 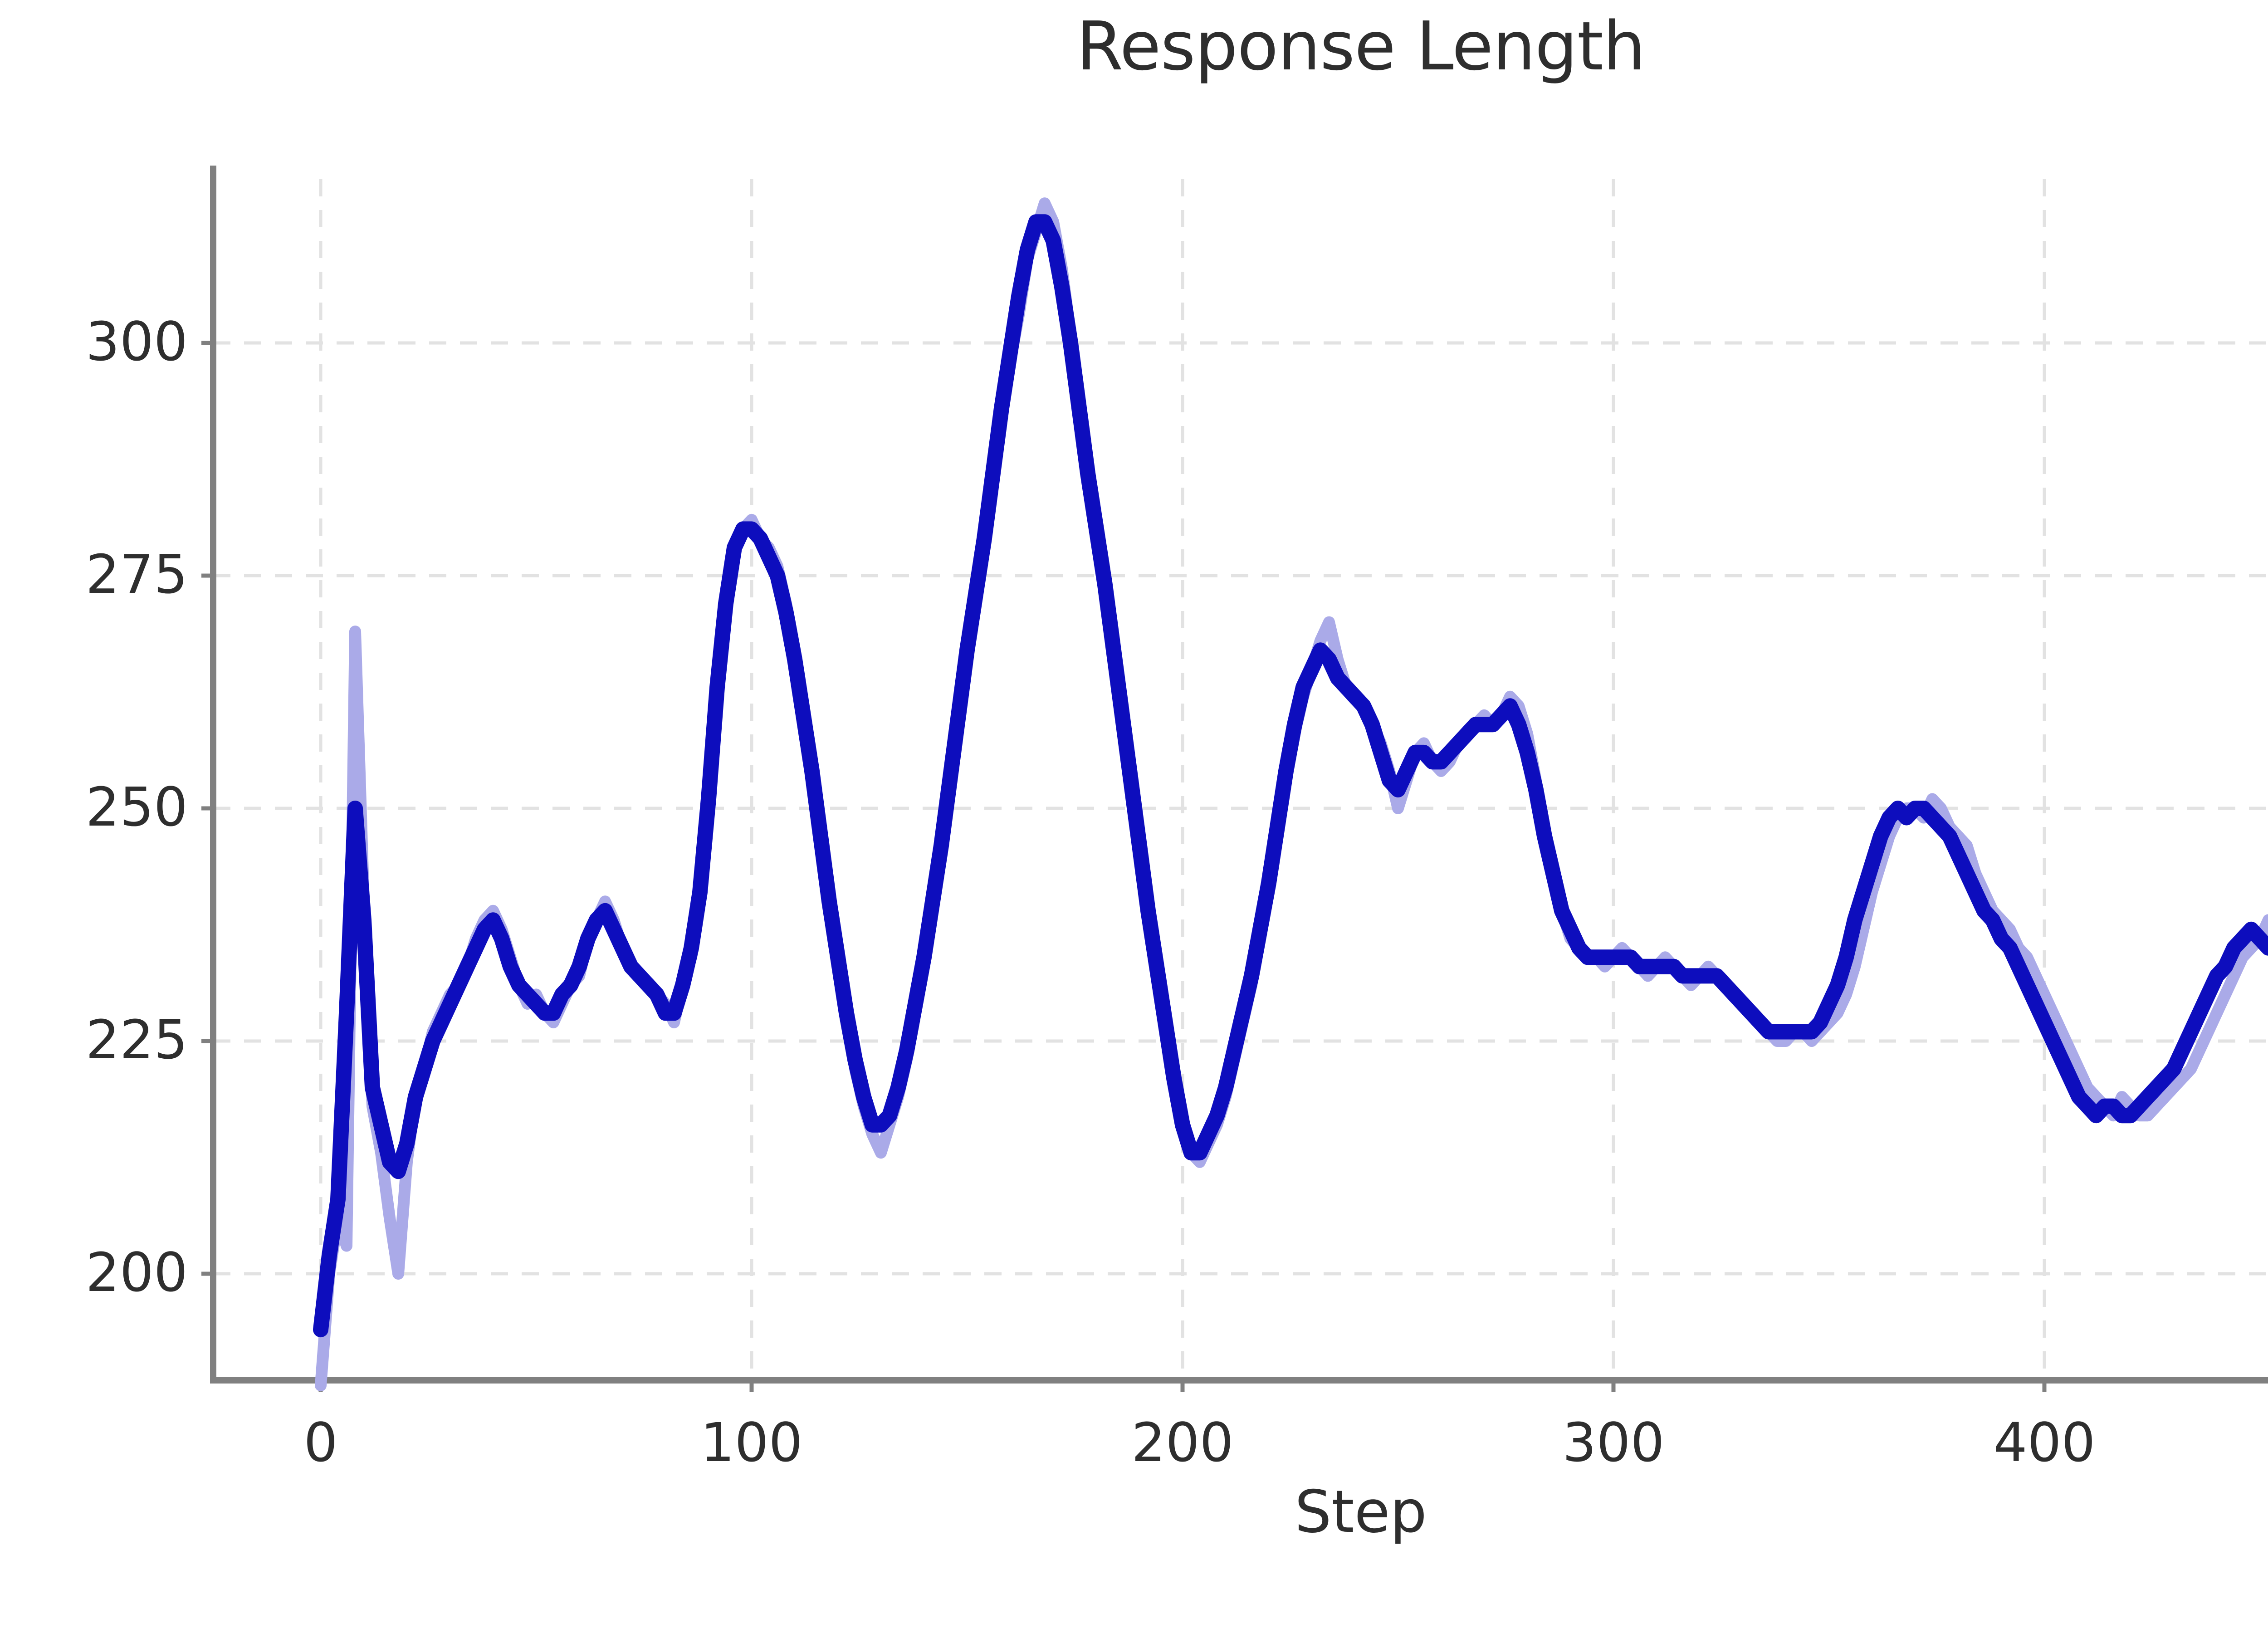 What do you see at coordinates (137, 1272) in the screenshot?
I see `y-tick-label: 200` at bounding box center [137, 1272].